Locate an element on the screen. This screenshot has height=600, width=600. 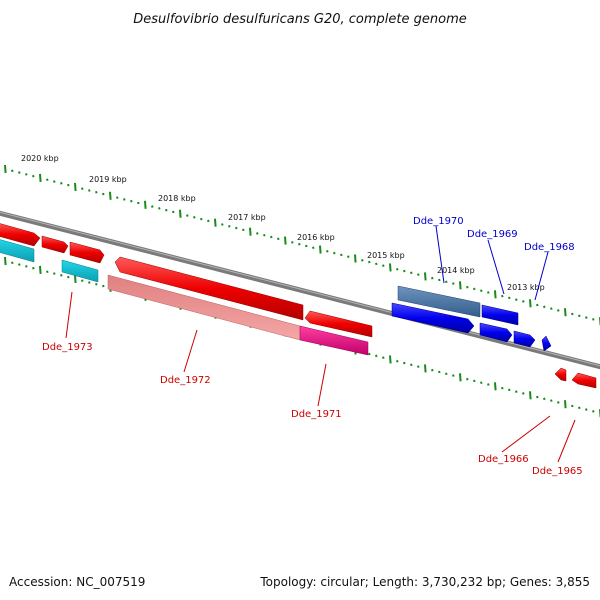
gene-label-dde-1971: Dde_1971 is located at coordinates (316, 414).